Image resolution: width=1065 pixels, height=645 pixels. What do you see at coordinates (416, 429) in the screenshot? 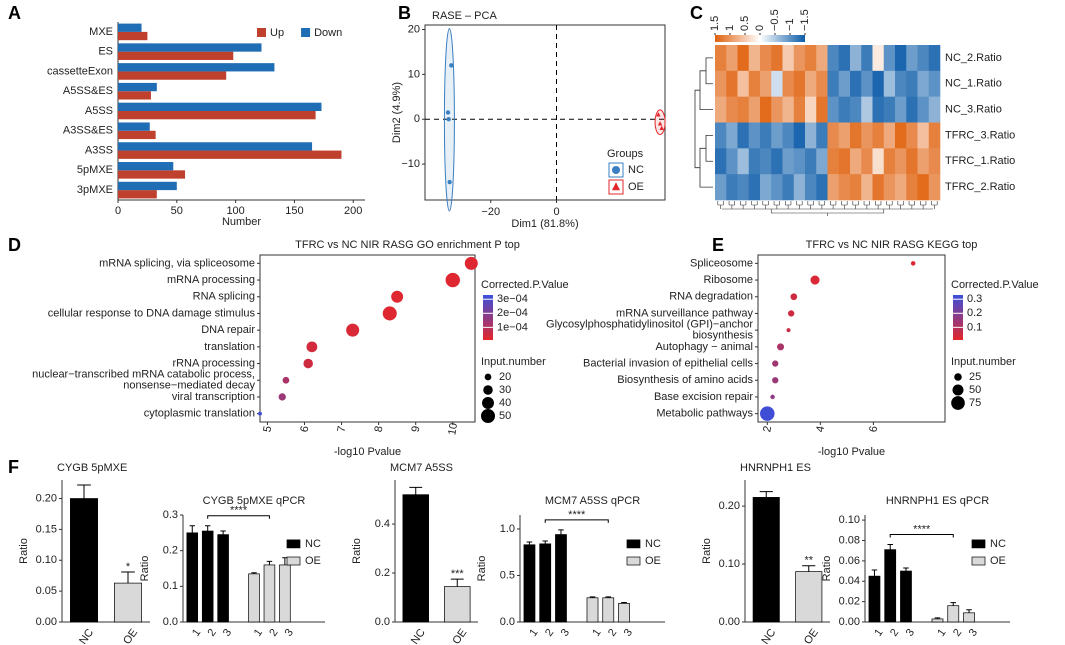
I see `x-tick-label: 9` at bounding box center [416, 429].